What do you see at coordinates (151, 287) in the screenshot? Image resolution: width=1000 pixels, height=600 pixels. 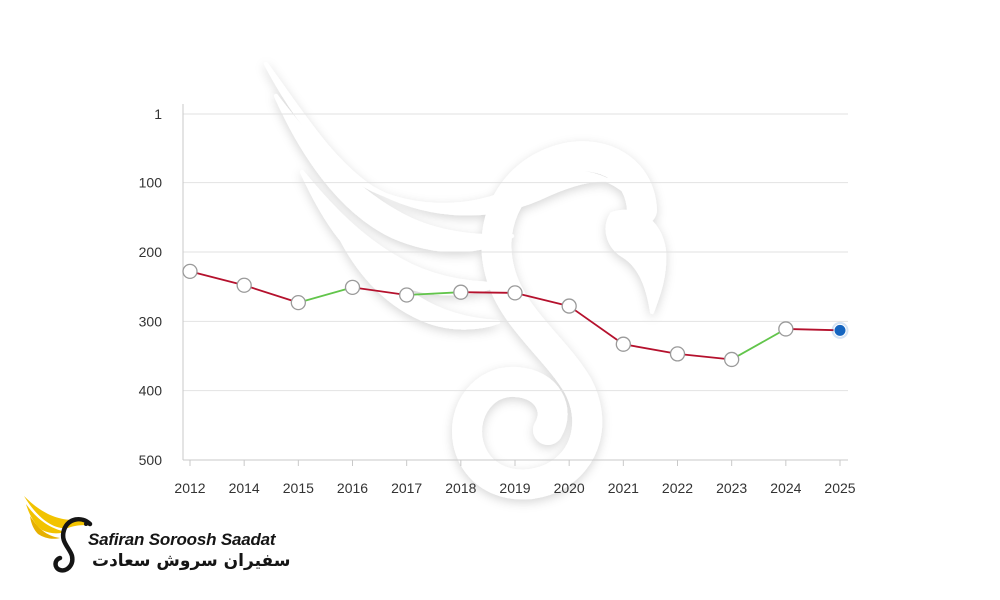 I see `y-axis-ticks: 1 100 200 300 400 500` at bounding box center [151, 287].